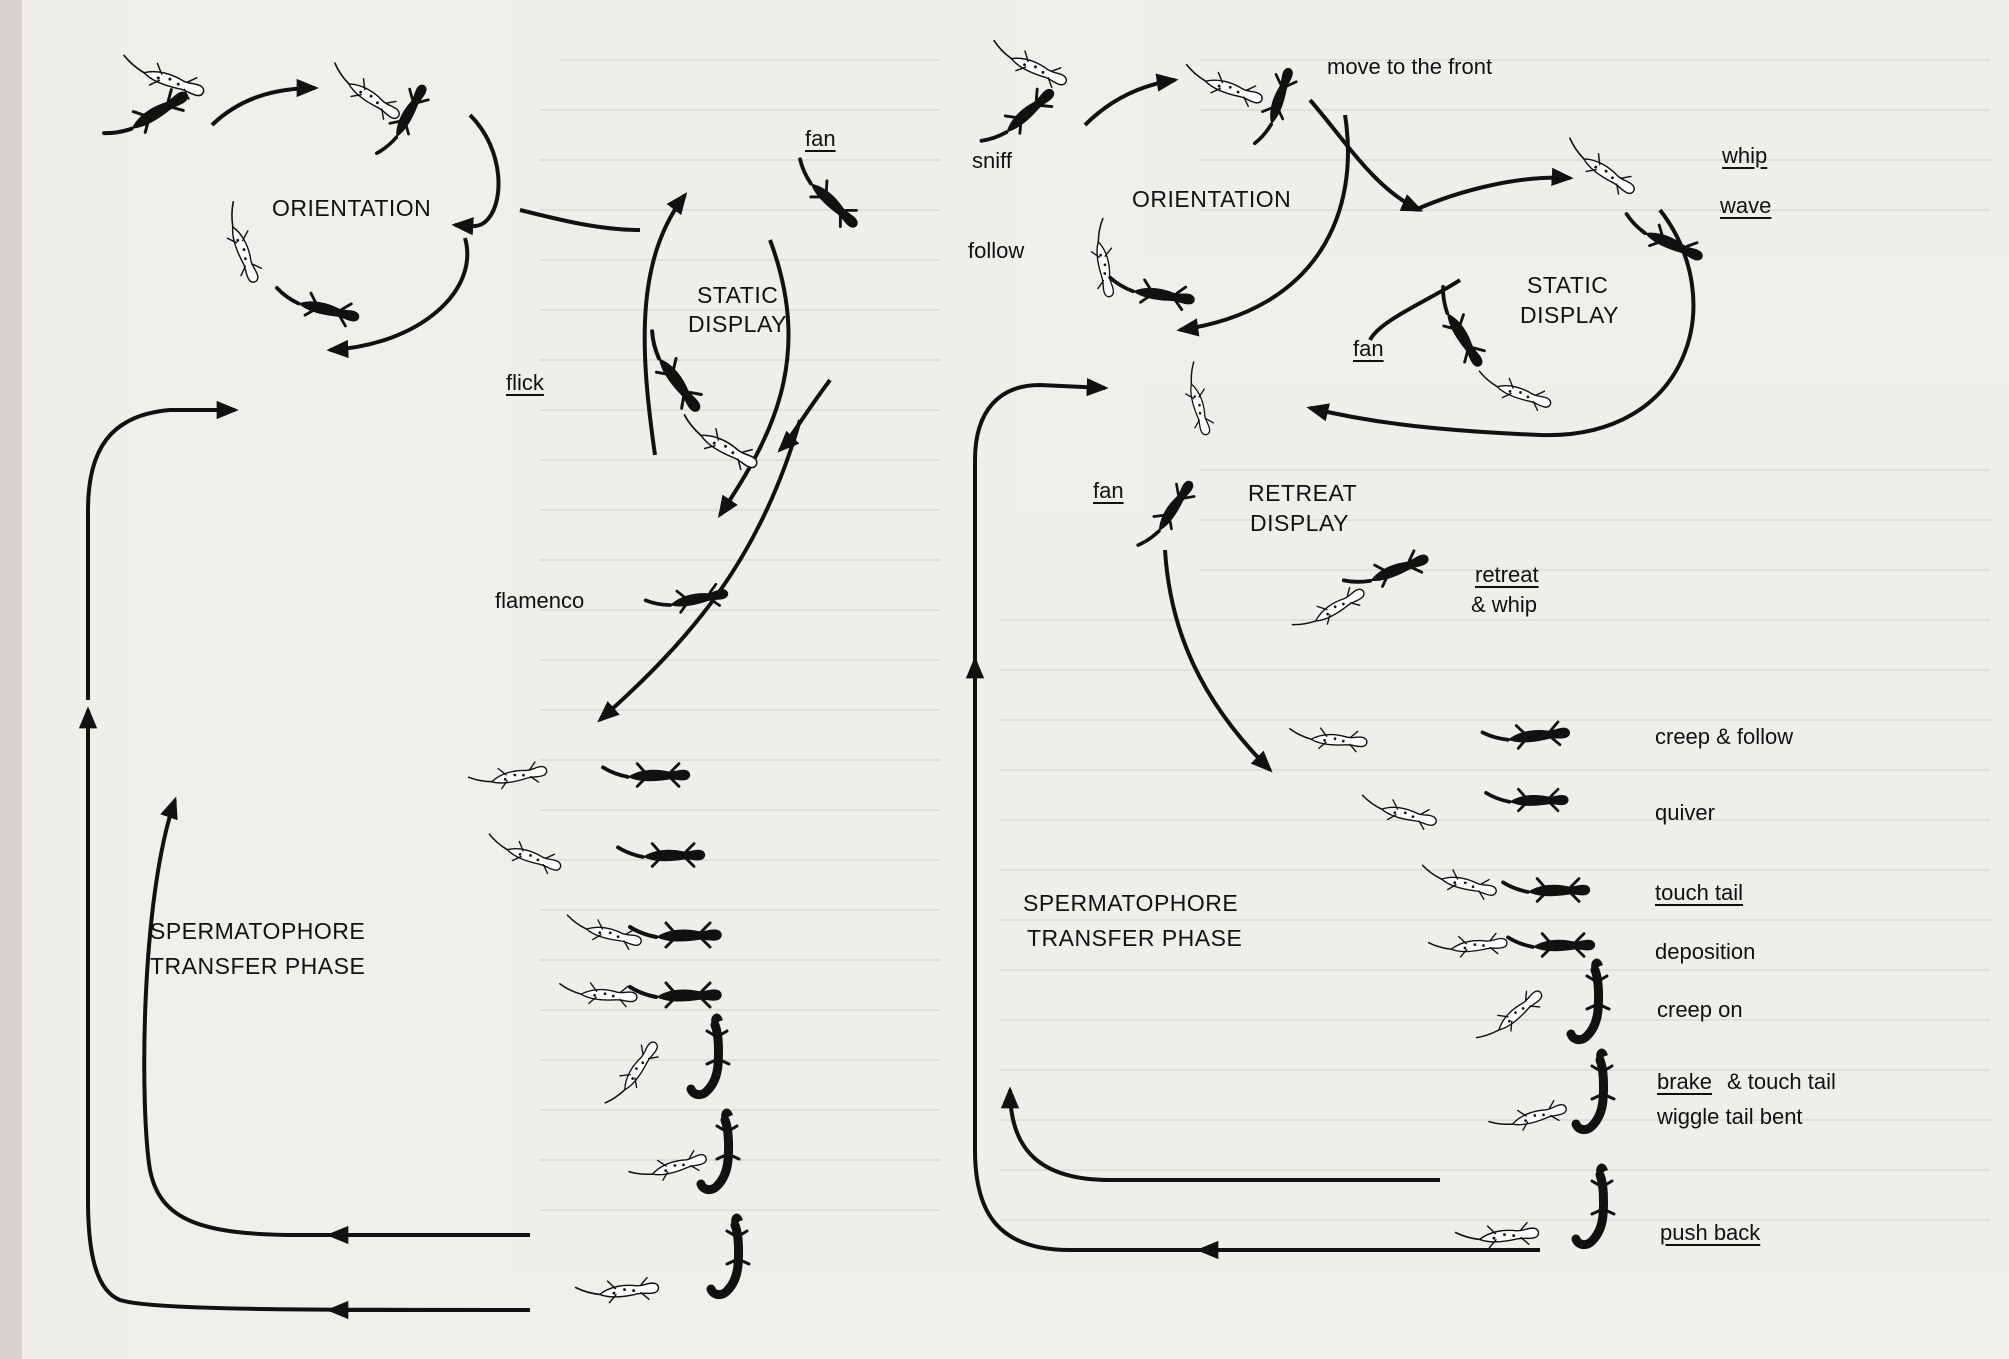 Image resolution: width=2009 pixels, height=1359 pixels. I want to click on right-whip-label: whip, so click(1745, 155).